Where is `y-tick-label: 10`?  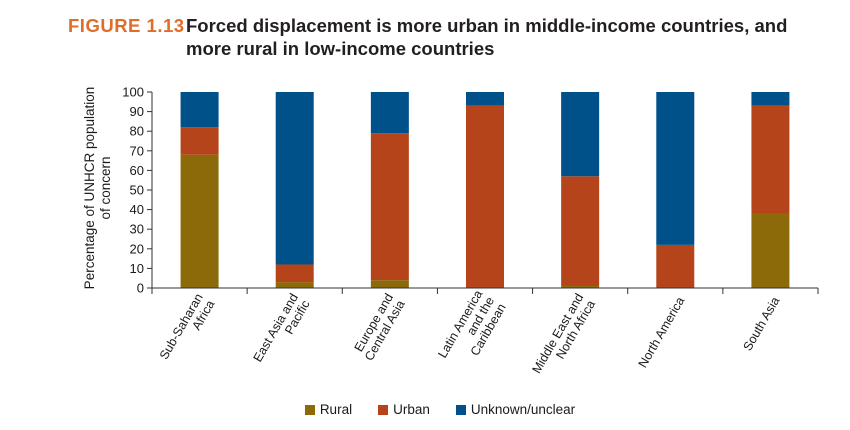
y-tick-label: 10 is located at coordinates (137, 268).